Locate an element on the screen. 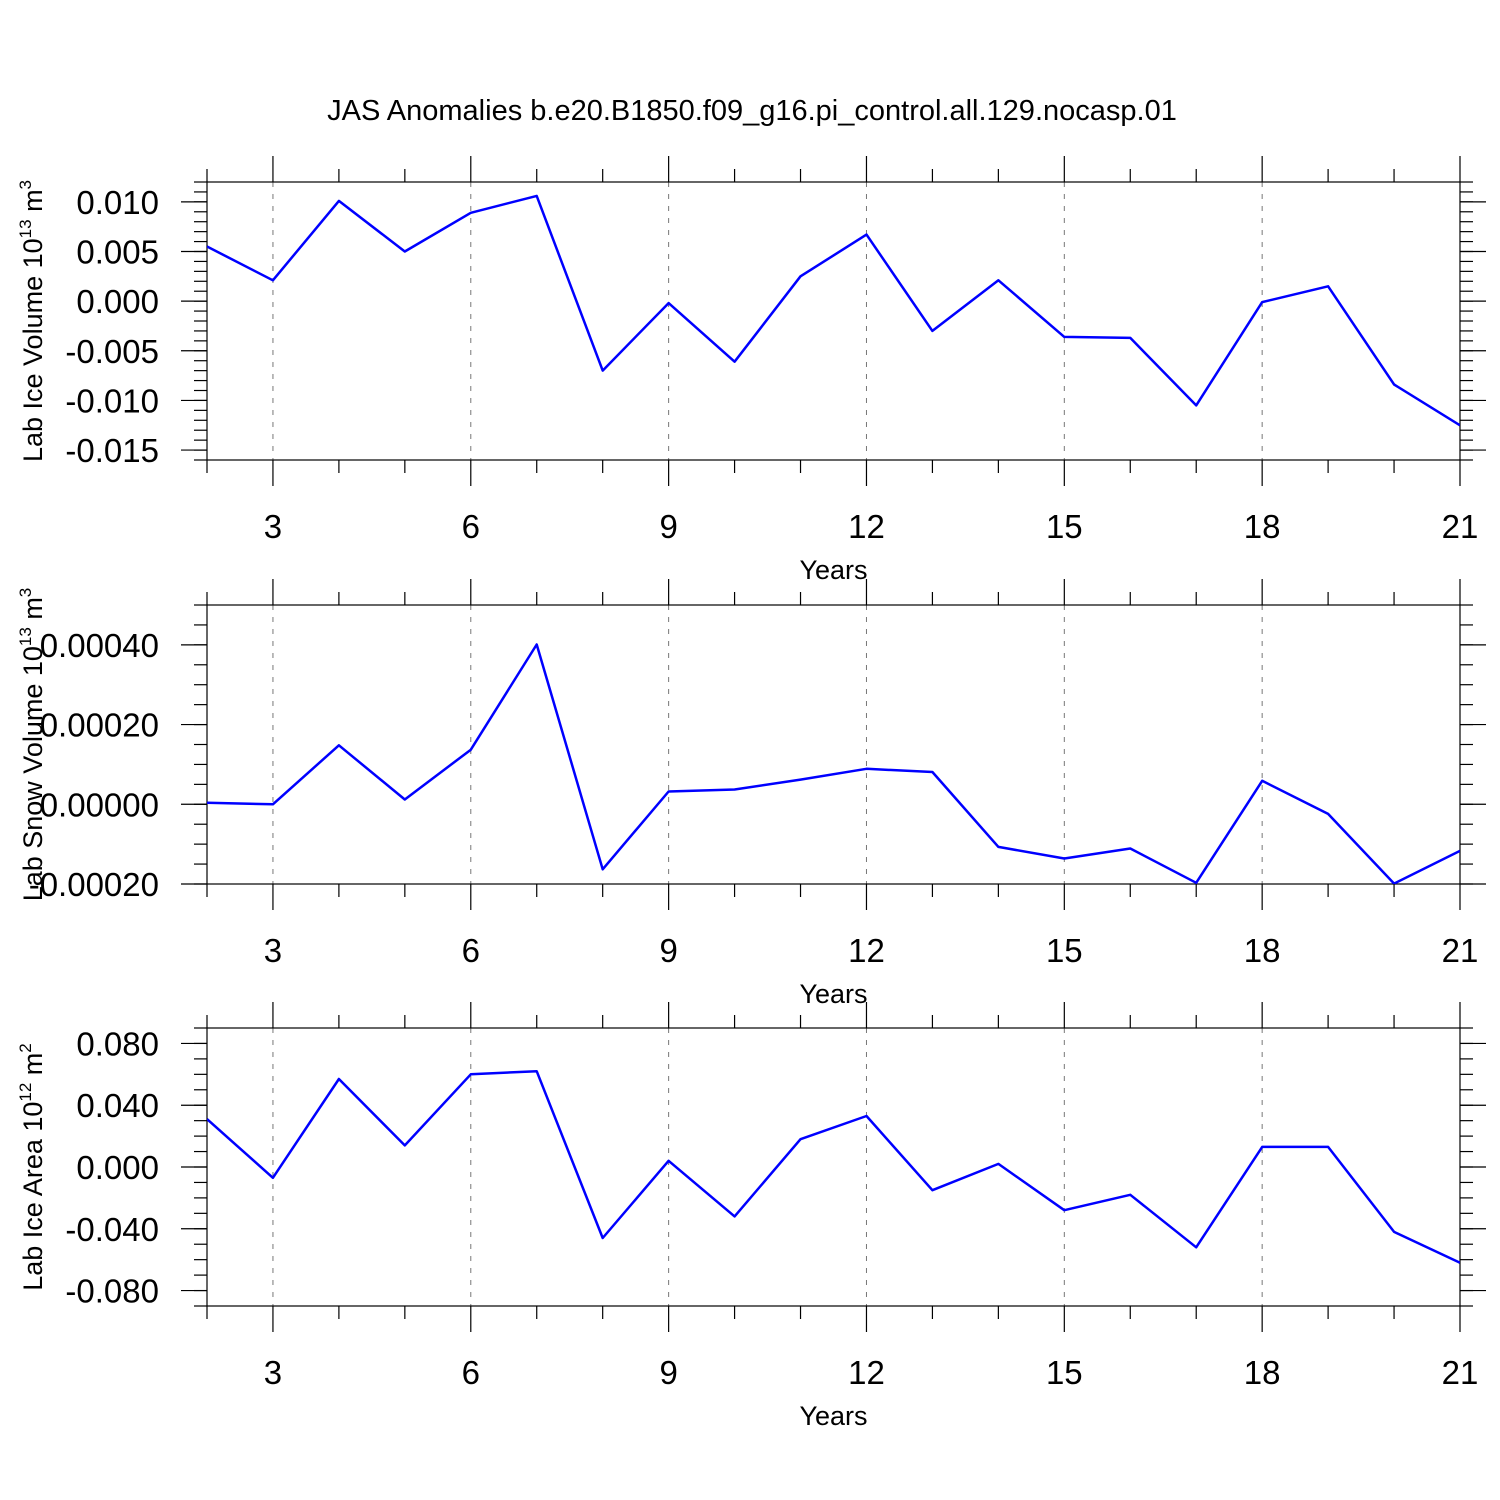  y-tick-label: 0.00040 is located at coordinates (99, 645).